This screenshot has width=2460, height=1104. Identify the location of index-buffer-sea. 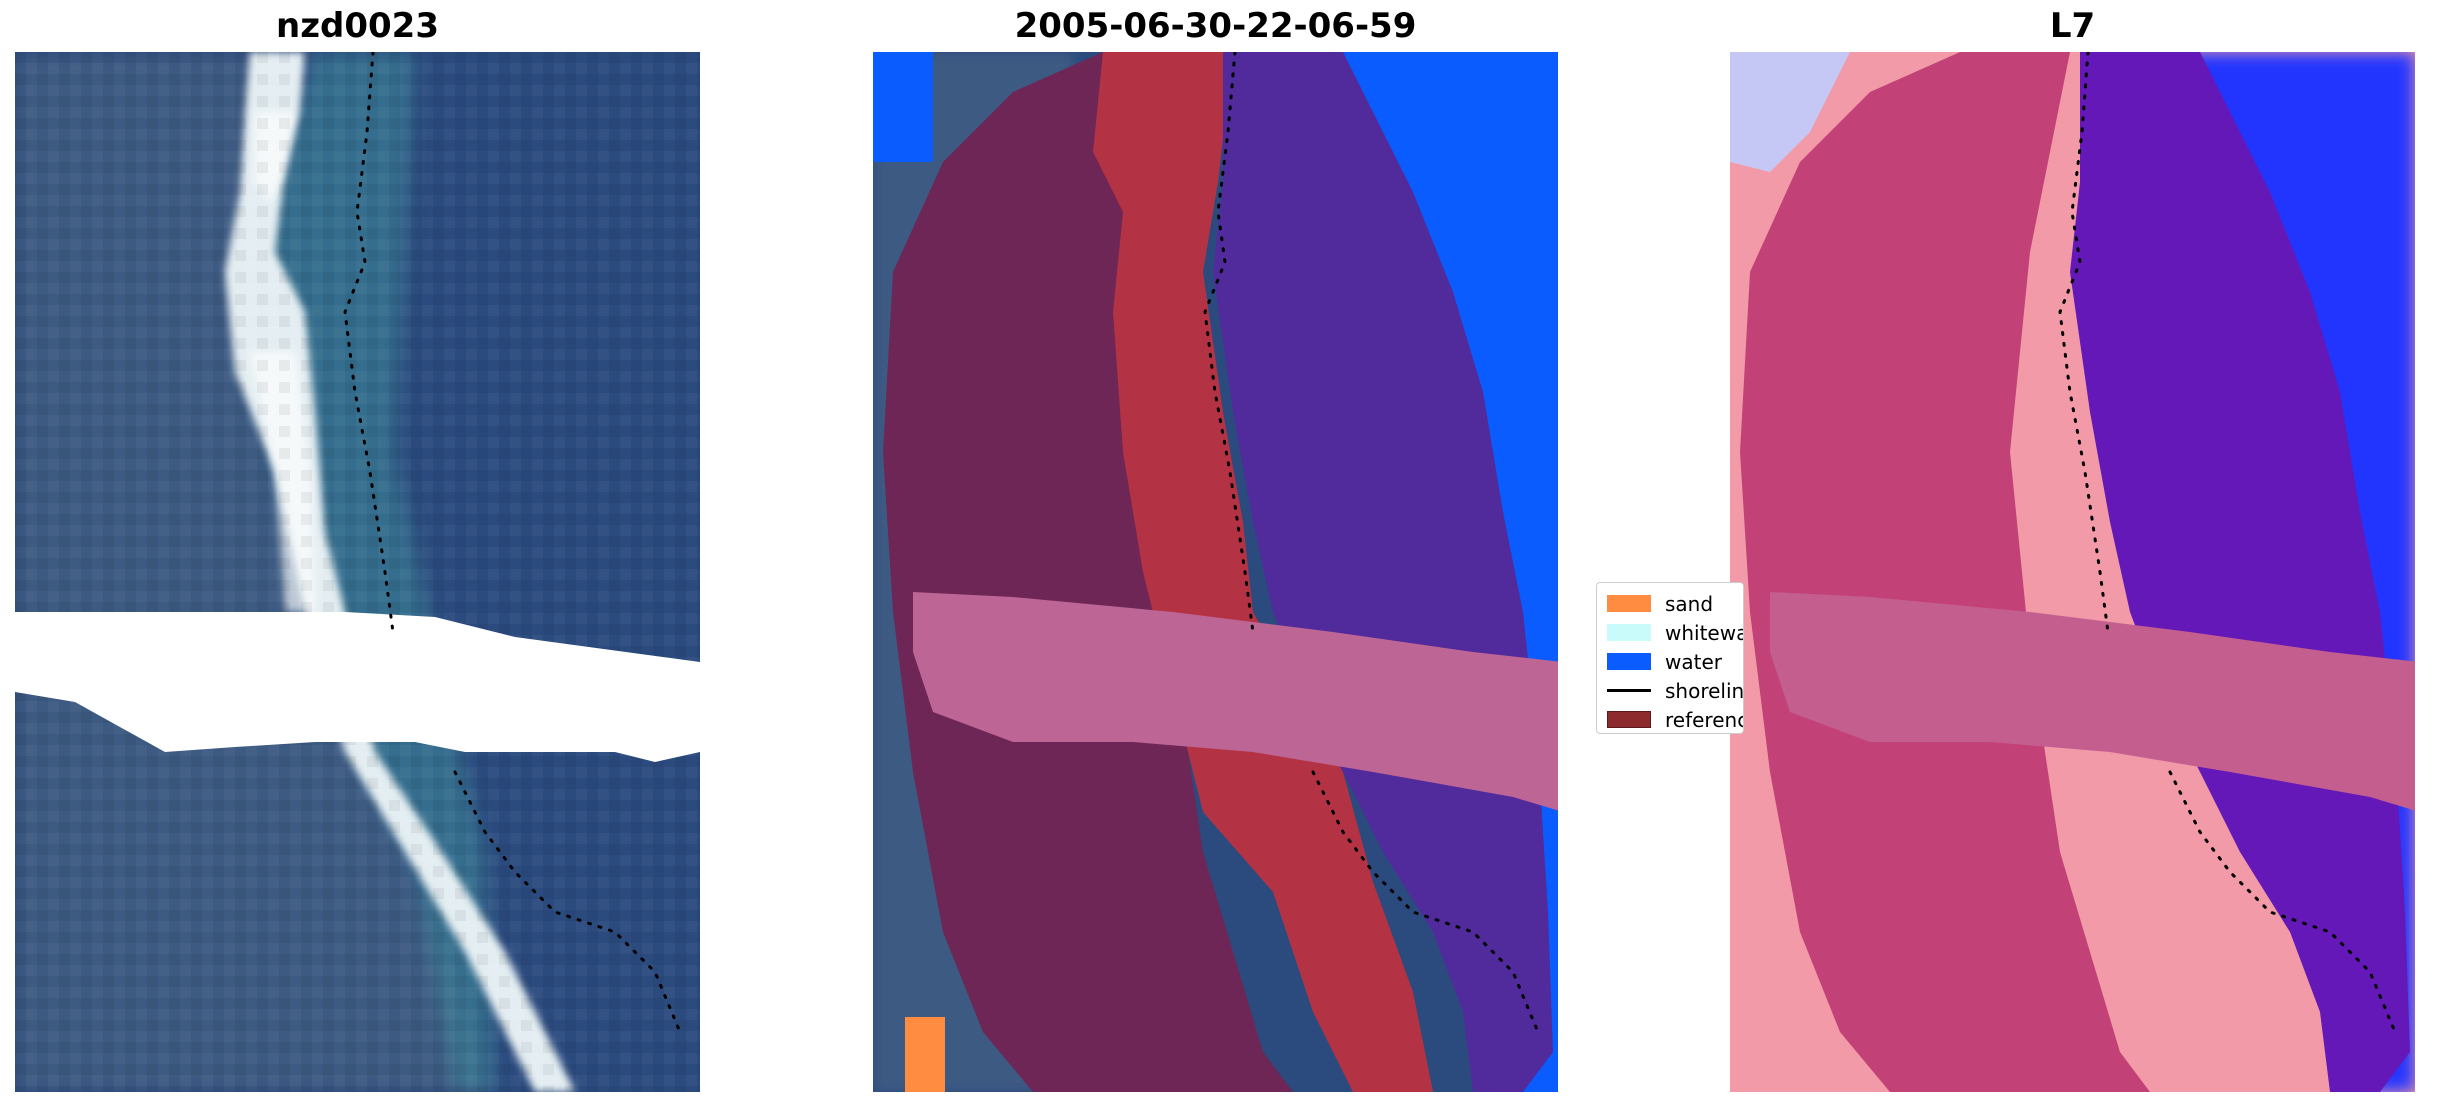
(2240, 572).